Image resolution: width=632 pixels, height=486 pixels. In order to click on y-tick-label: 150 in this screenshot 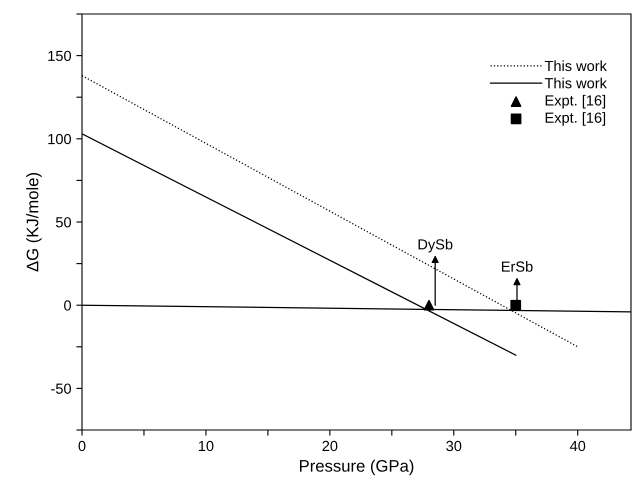, I will do `click(60, 56)`.